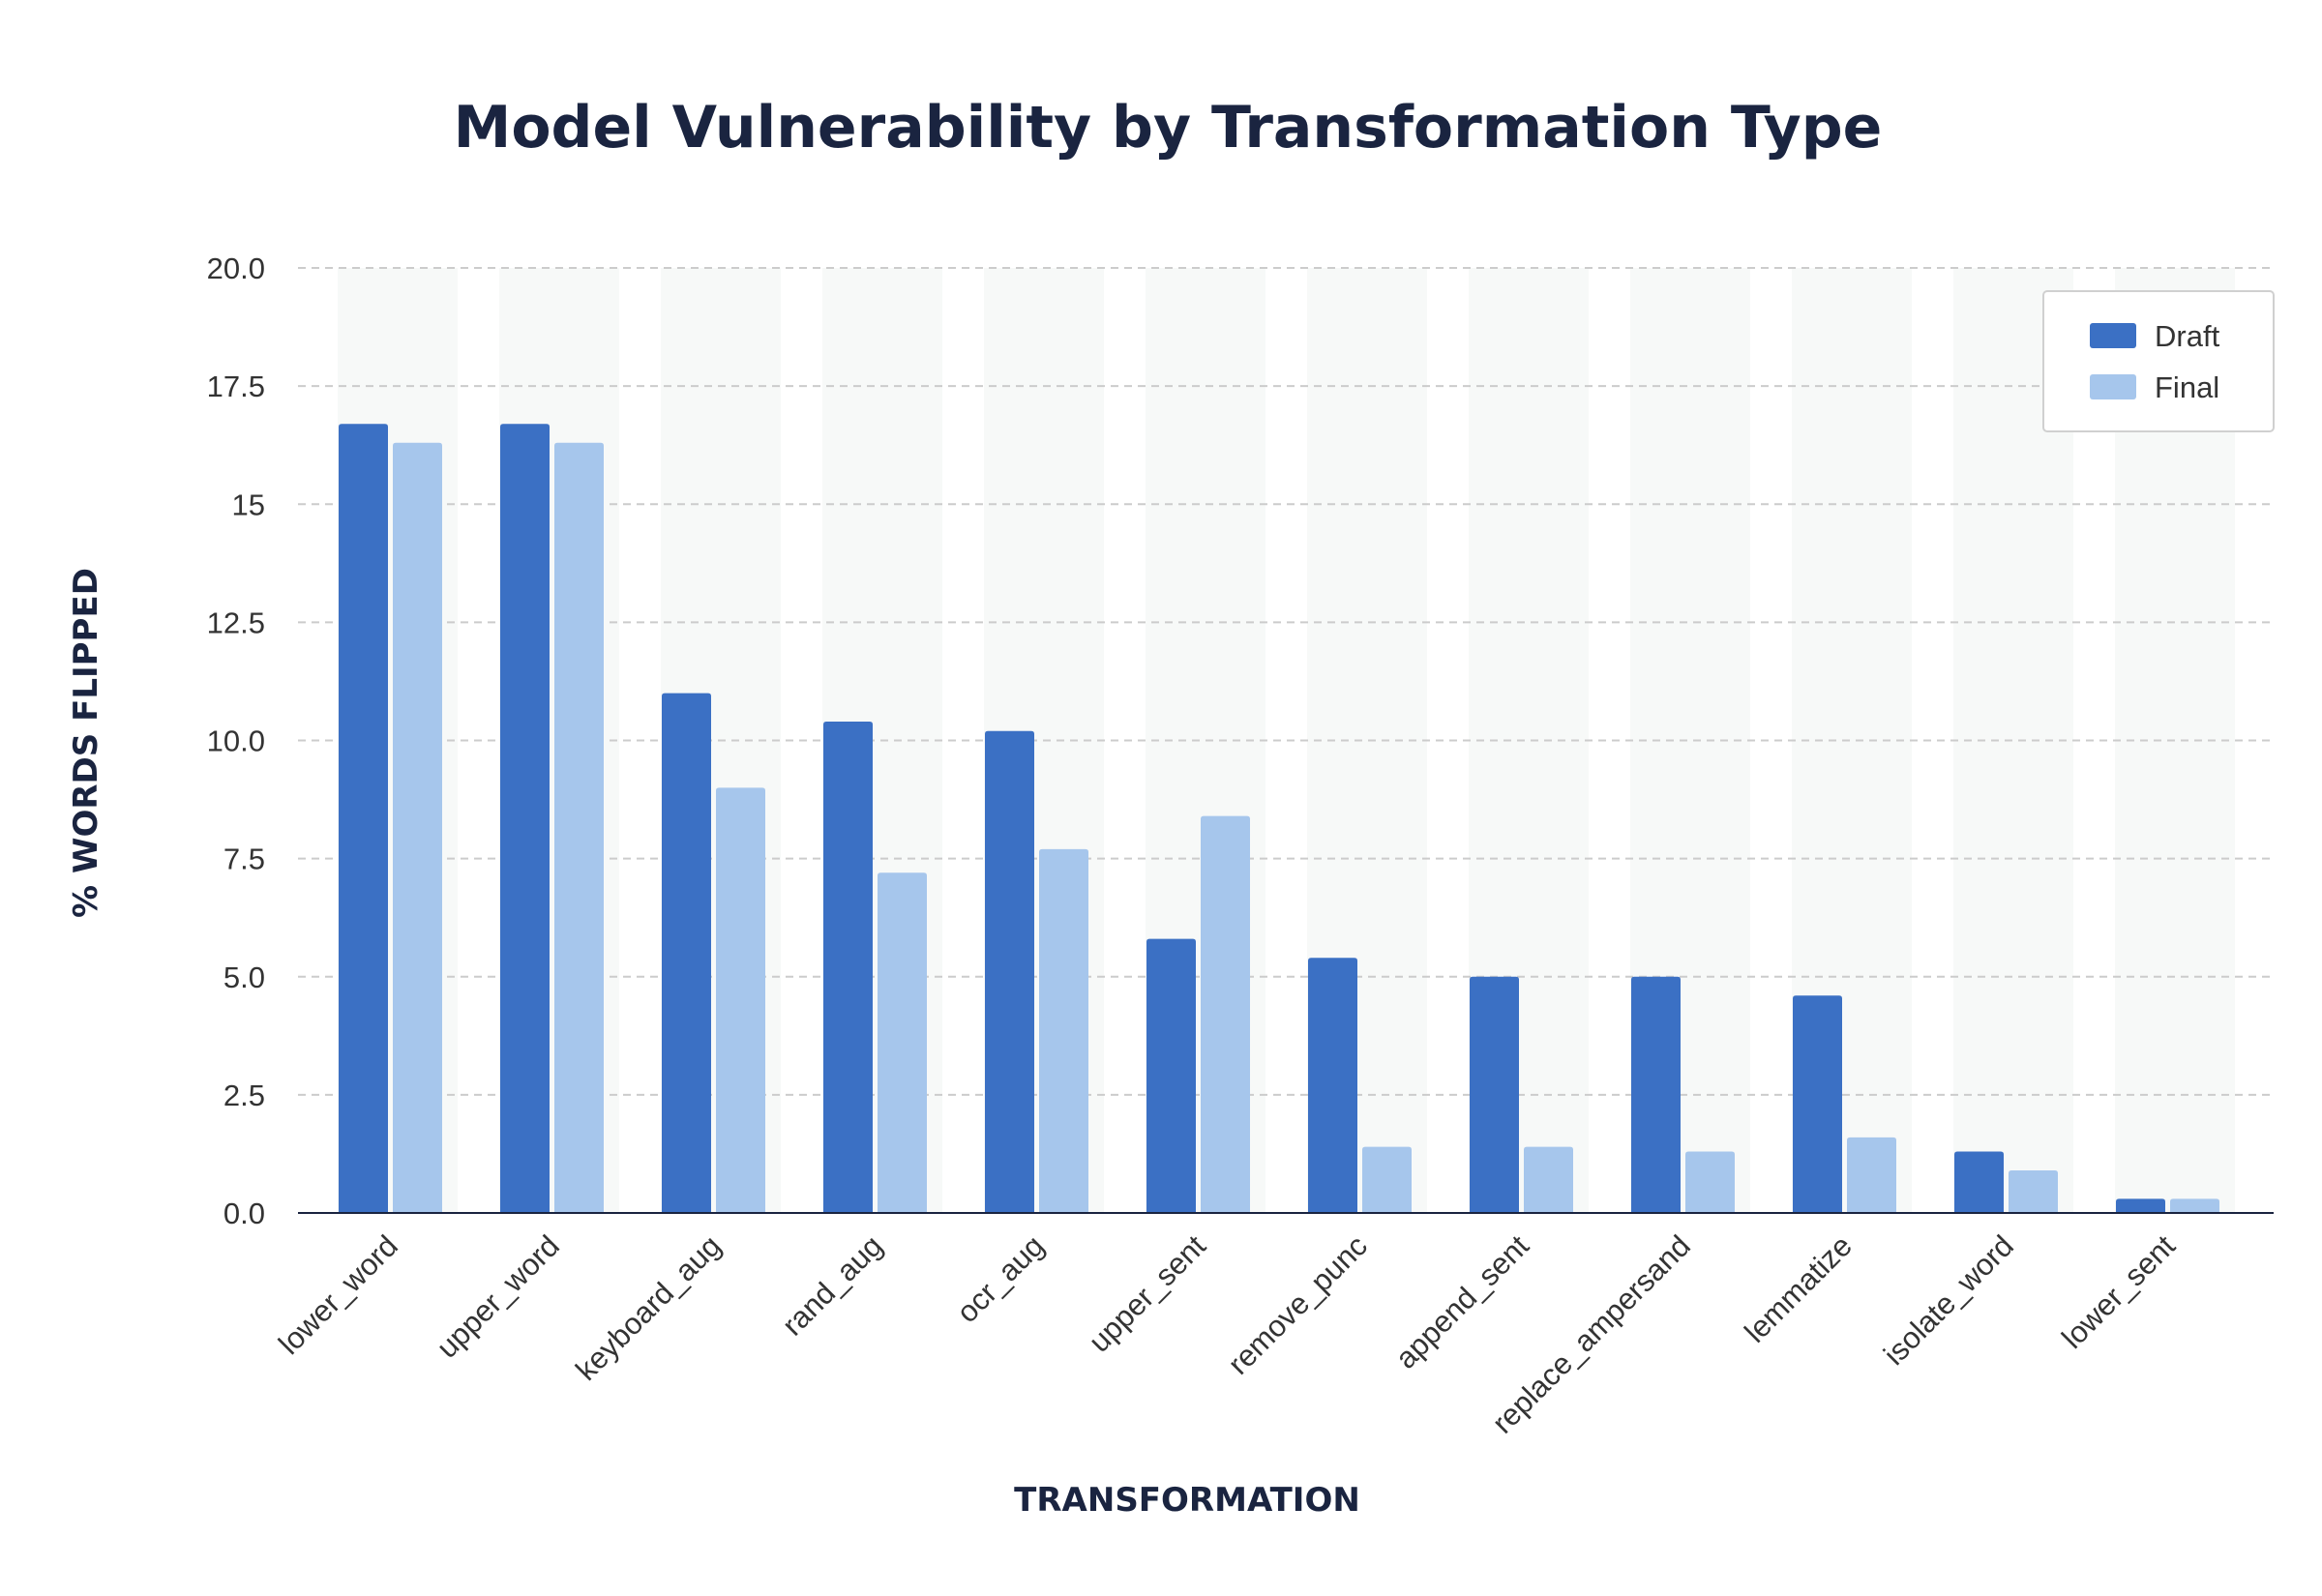 The height and width of the screenshot is (1596, 2322). What do you see at coordinates (1817, 1104) in the screenshot?
I see `bar-draft-lemmatize` at bounding box center [1817, 1104].